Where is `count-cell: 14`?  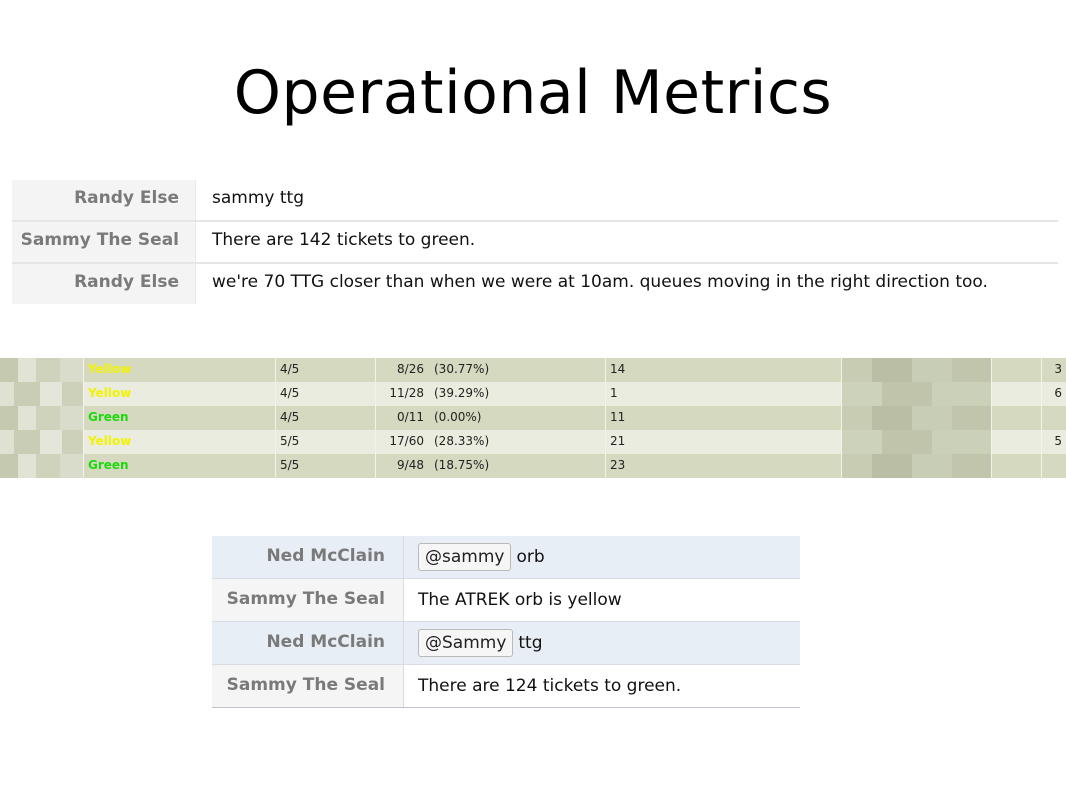
count-cell: 14 is located at coordinates (724, 370).